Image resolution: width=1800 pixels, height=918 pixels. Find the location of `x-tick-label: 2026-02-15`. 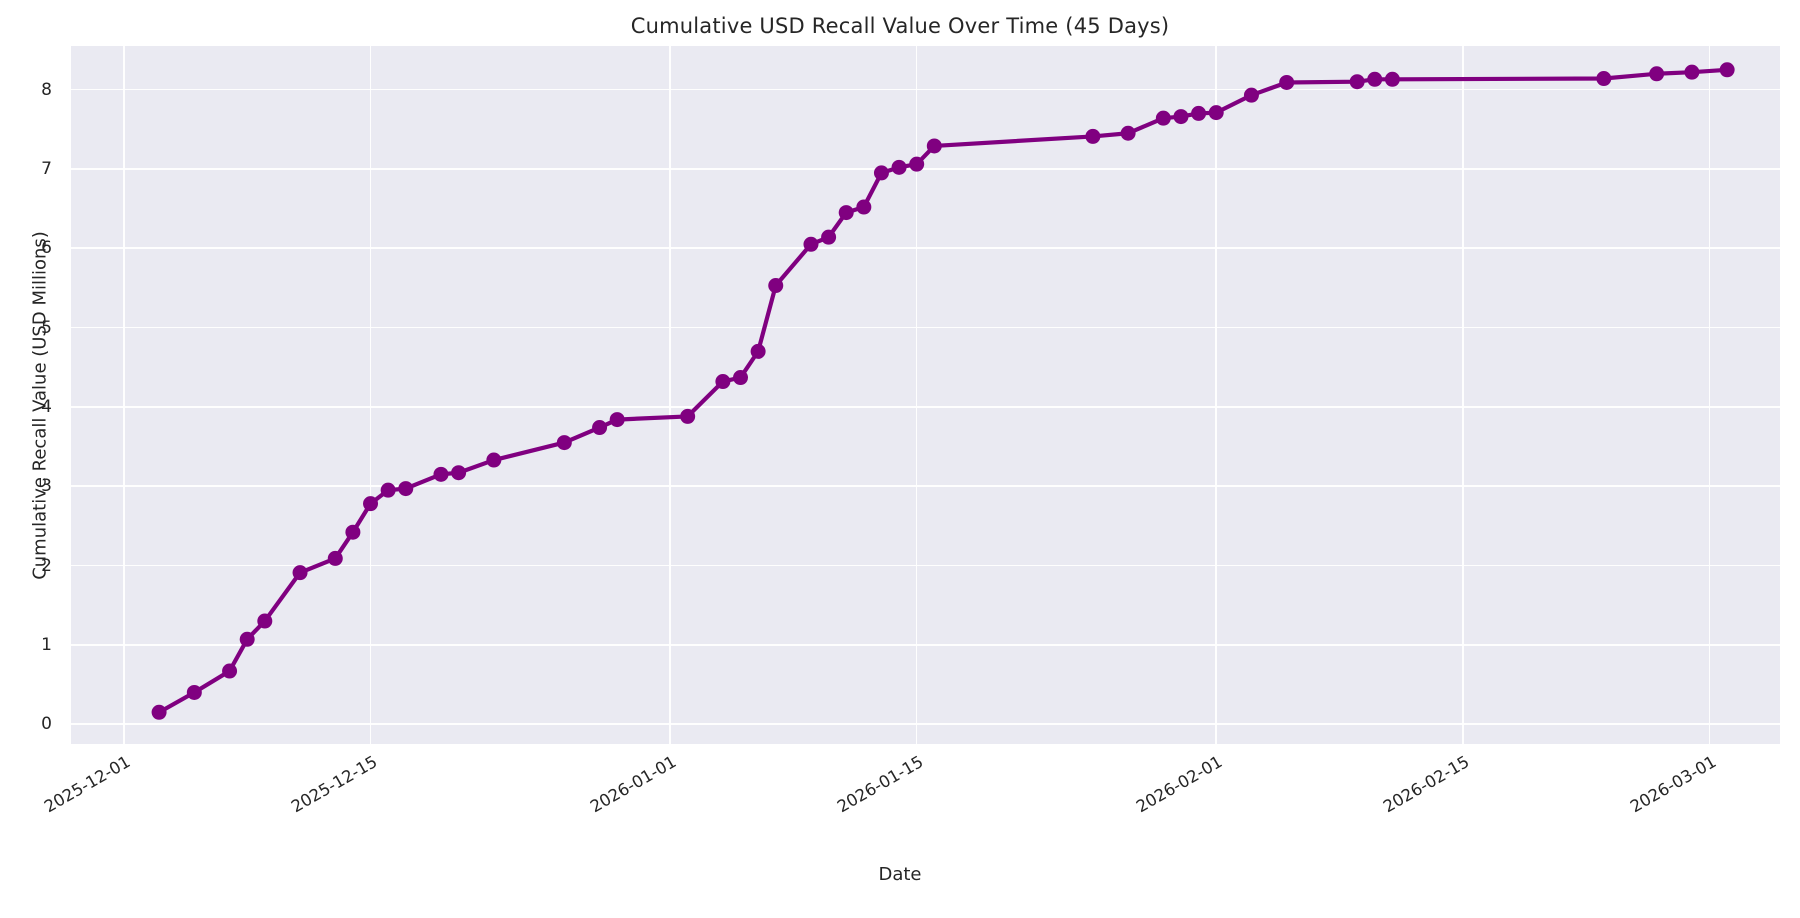

x-tick-label: 2026-02-15 is located at coordinates (1426, 784).